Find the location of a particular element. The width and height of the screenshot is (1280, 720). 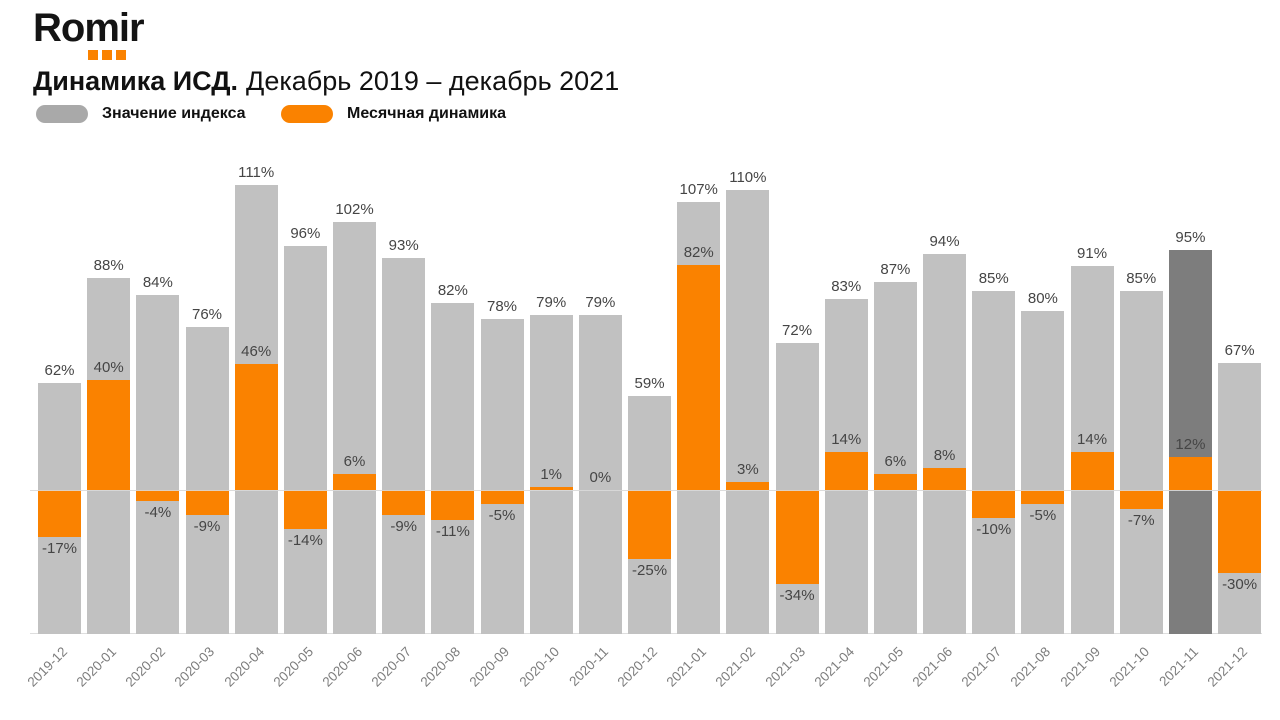

x-tick-label: 2020-11 is located at coordinates (588, 666).